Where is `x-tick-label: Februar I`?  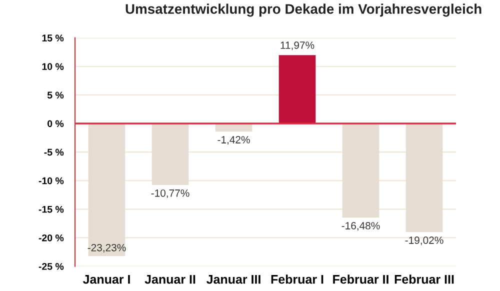
x-tick-label: Februar I is located at coordinates (297, 279).